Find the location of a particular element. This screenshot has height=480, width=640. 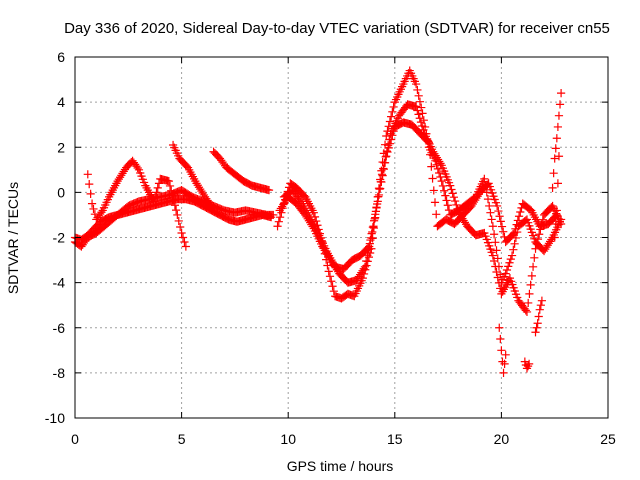

x-tick-label: 20 is located at coordinates (502, 439).